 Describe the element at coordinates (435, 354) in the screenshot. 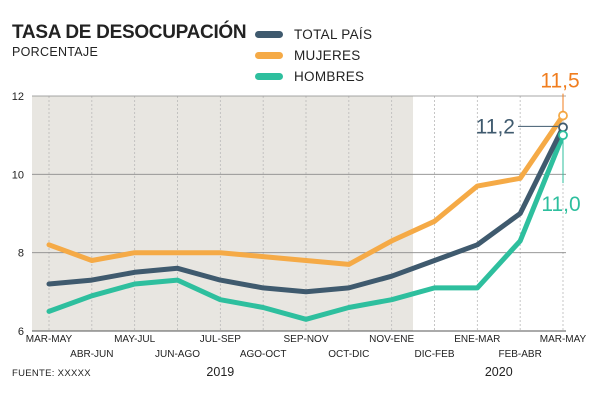

I see `x-tick-label: DIC-FEB` at that location.